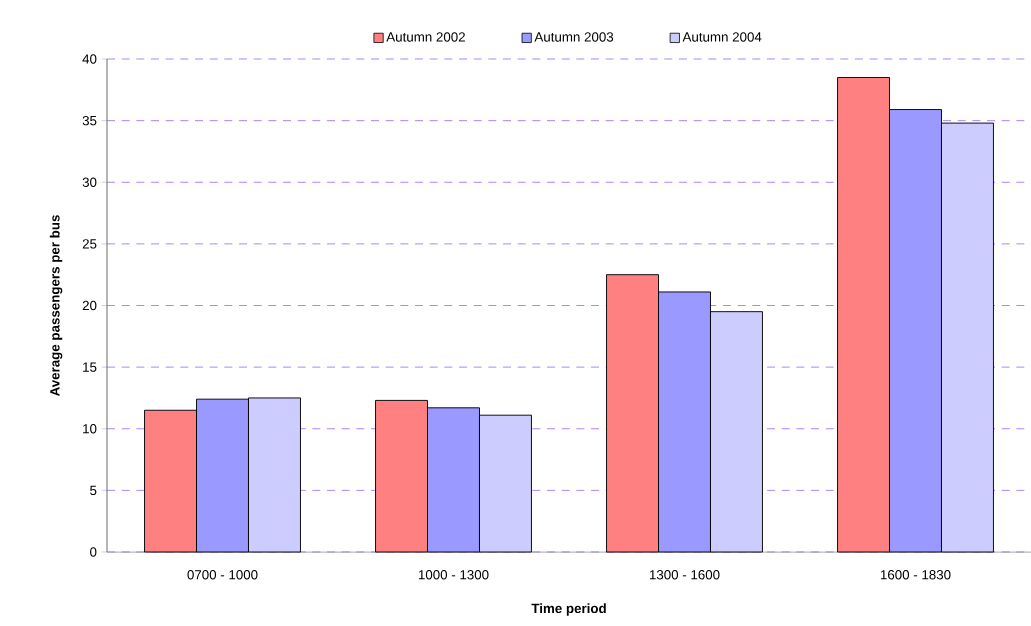 The width and height of the screenshot is (1031, 626). What do you see at coordinates (90, 367) in the screenshot?
I see `y-tick-label: 15` at bounding box center [90, 367].